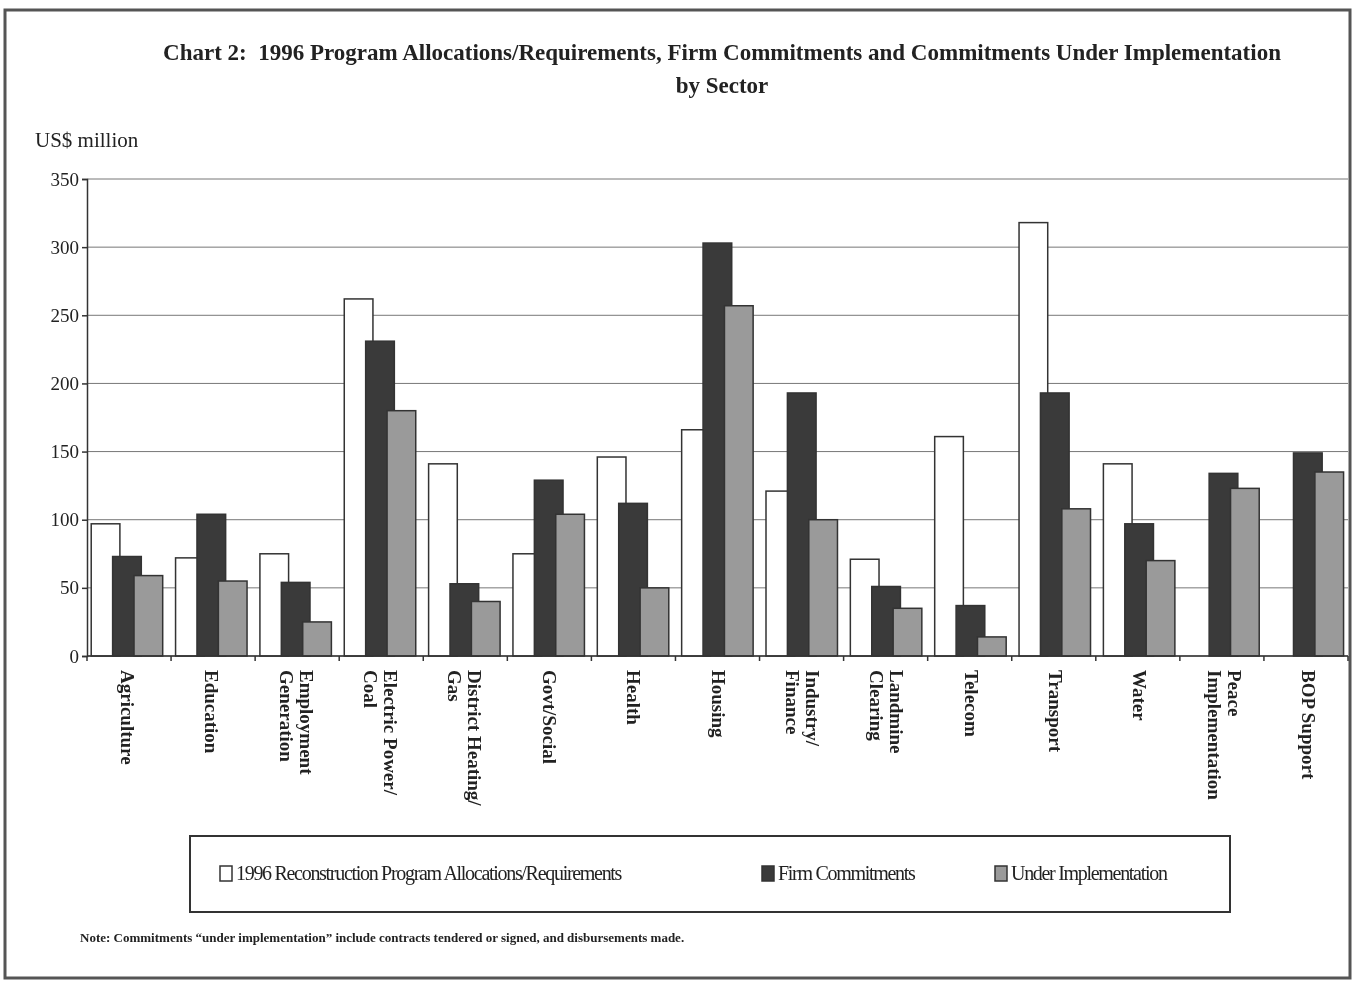 This screenshot has height=983, width=1355. Describe the element at coordinates (429, 873) in the screenshot. I see `legend-label: 1996 Reconstruction Program Allocations/Requirements` at that location.